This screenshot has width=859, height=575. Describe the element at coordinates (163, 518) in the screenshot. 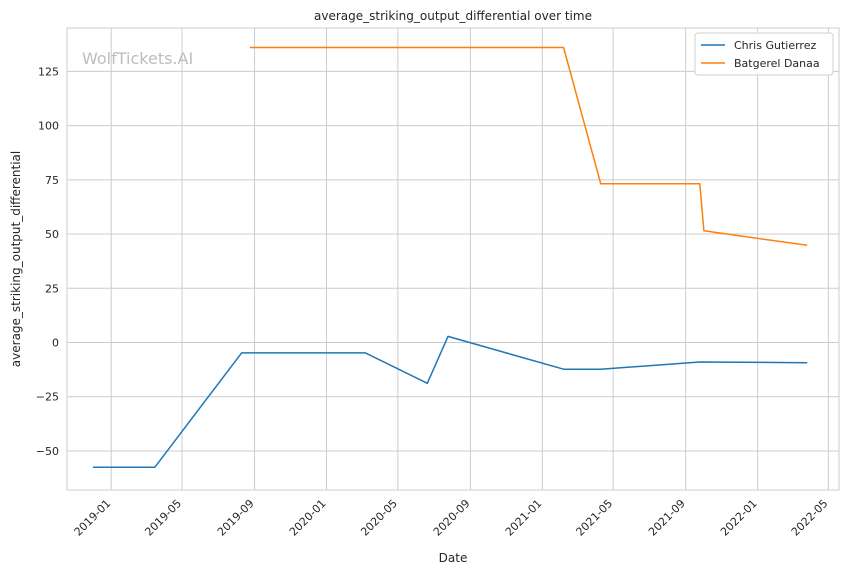

I see `x-tick-label: 2019-05` at that location.